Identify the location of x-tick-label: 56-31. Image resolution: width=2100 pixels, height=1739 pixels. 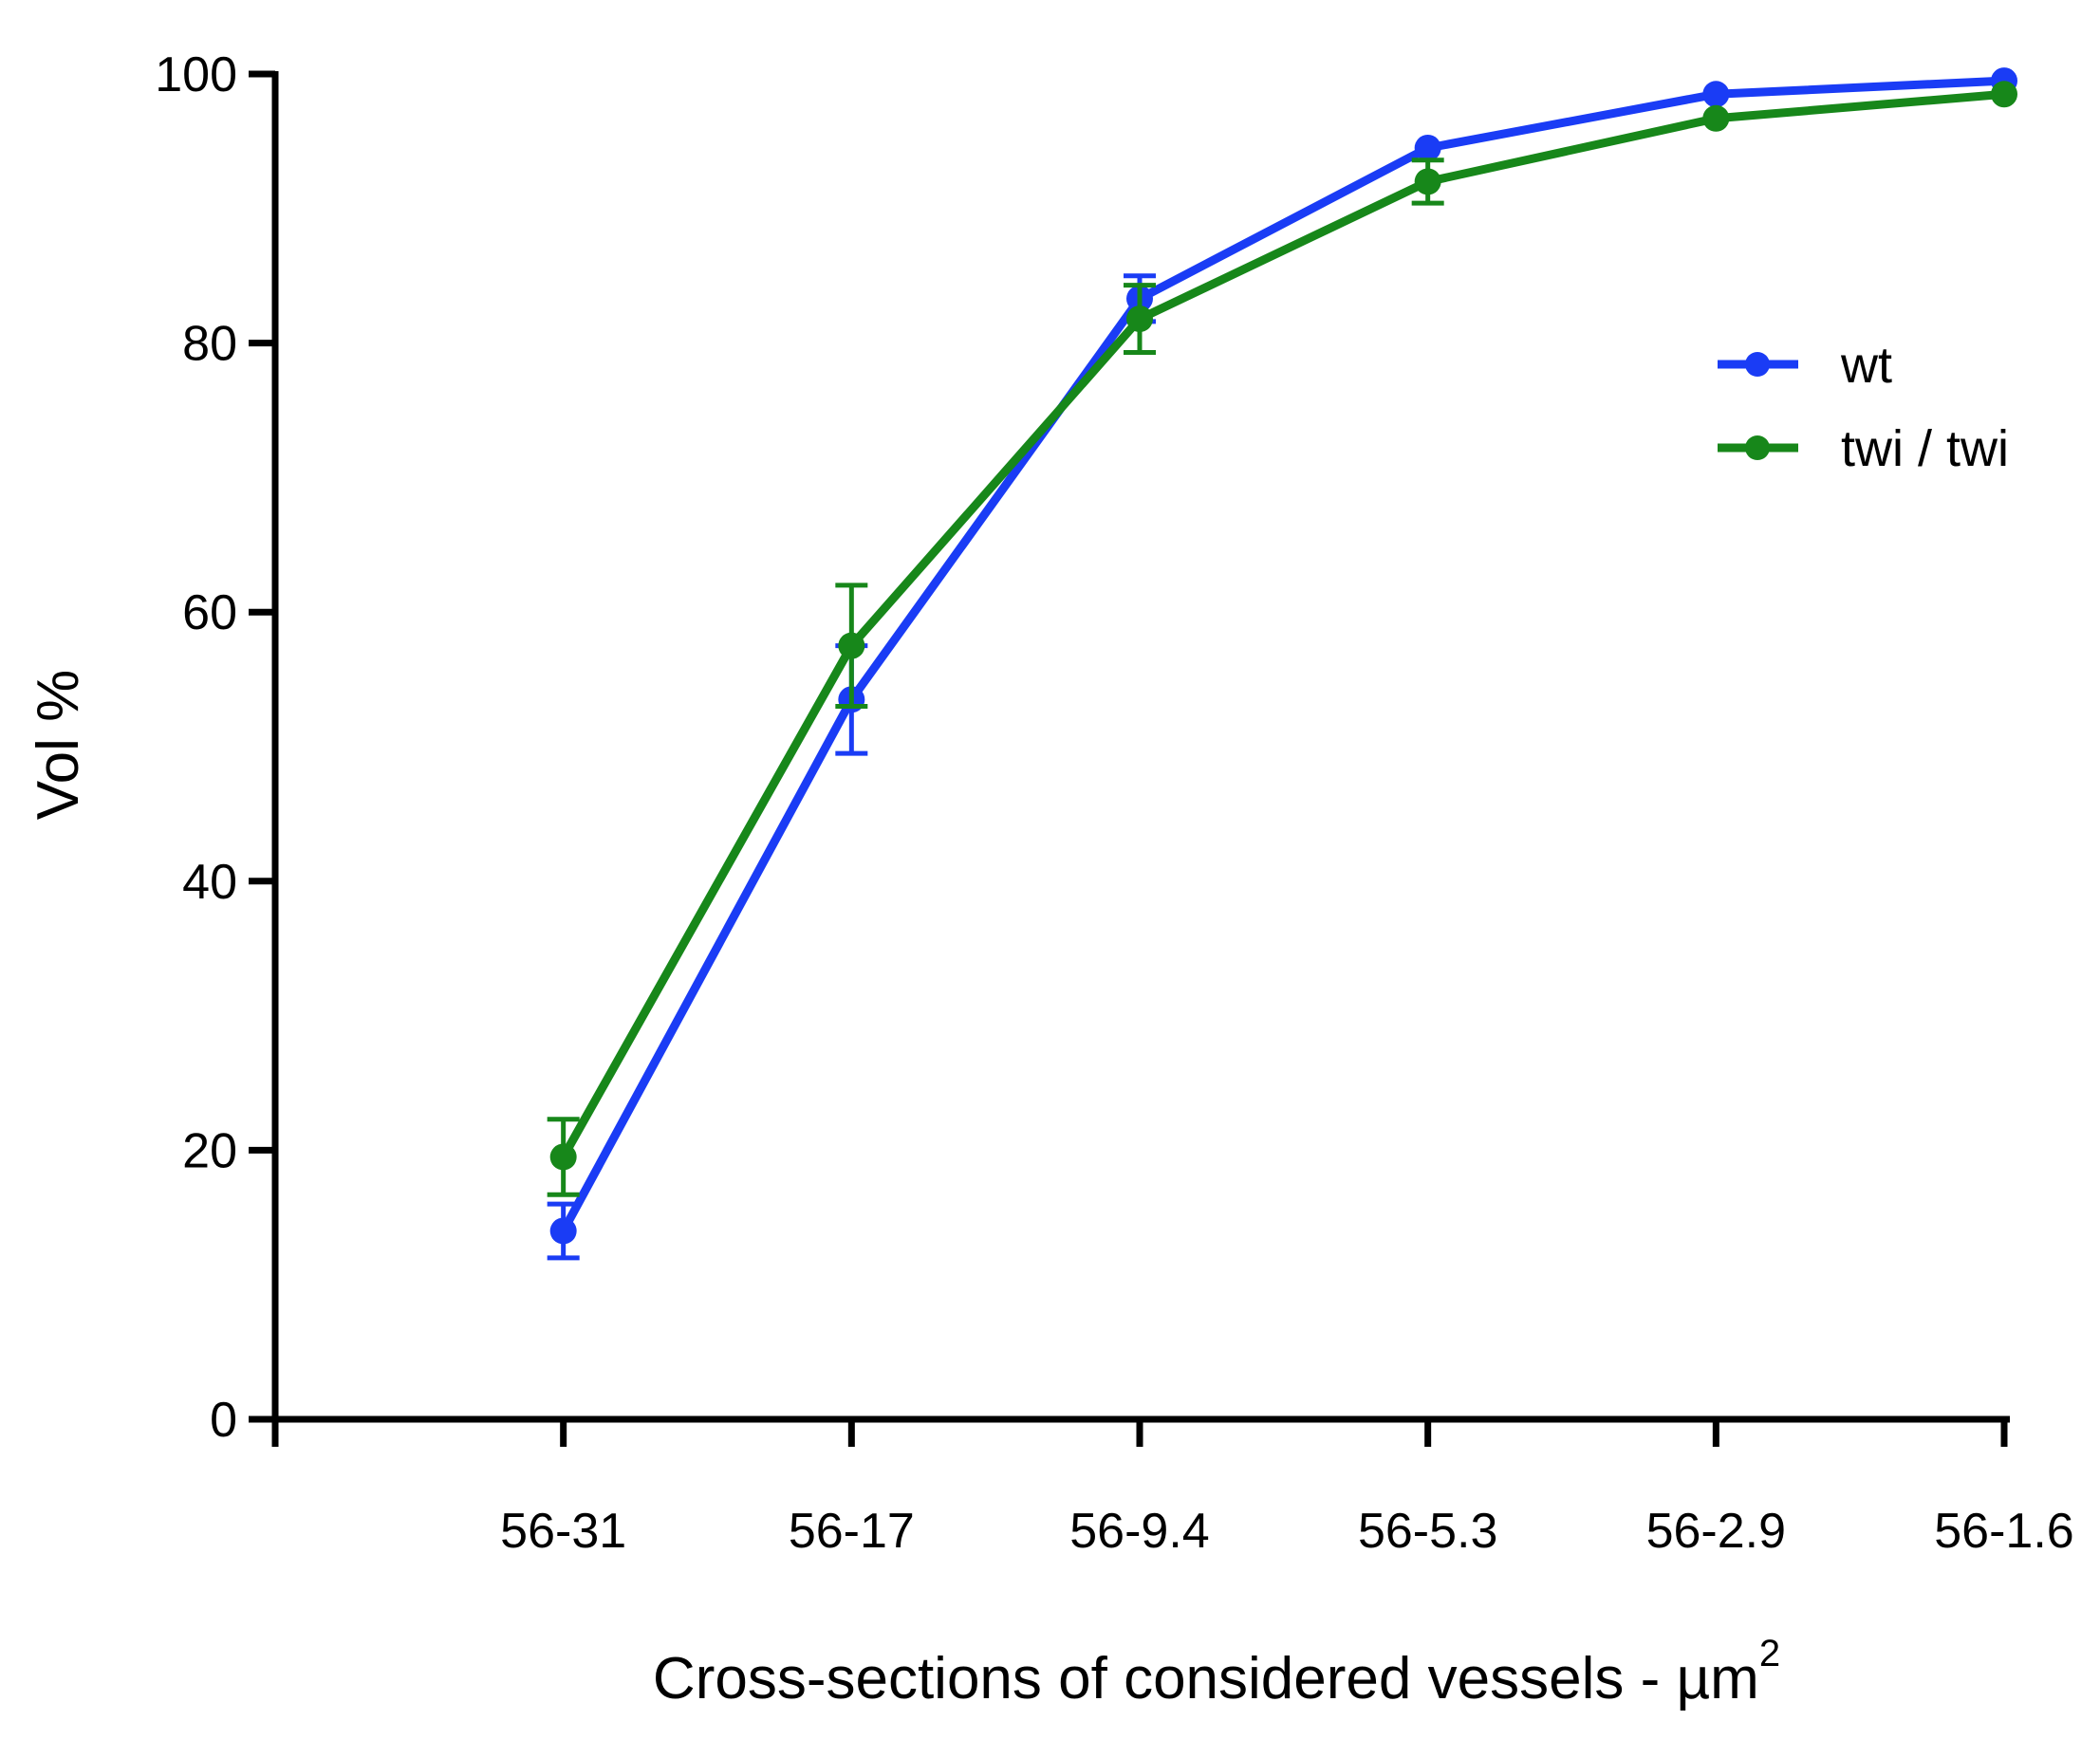
(563, 1531).